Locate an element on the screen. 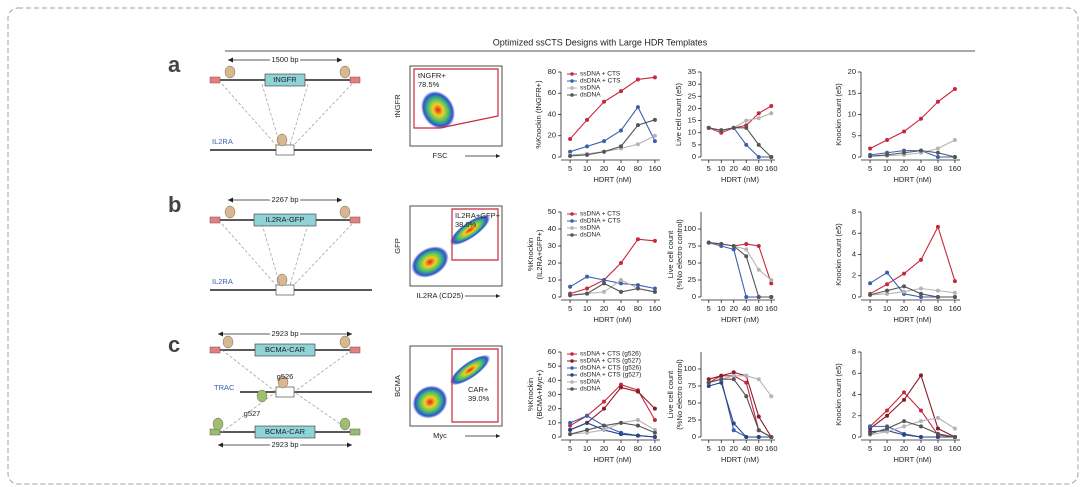  legend-label: dsDNA + CTS is located at coordinates (600, 81).